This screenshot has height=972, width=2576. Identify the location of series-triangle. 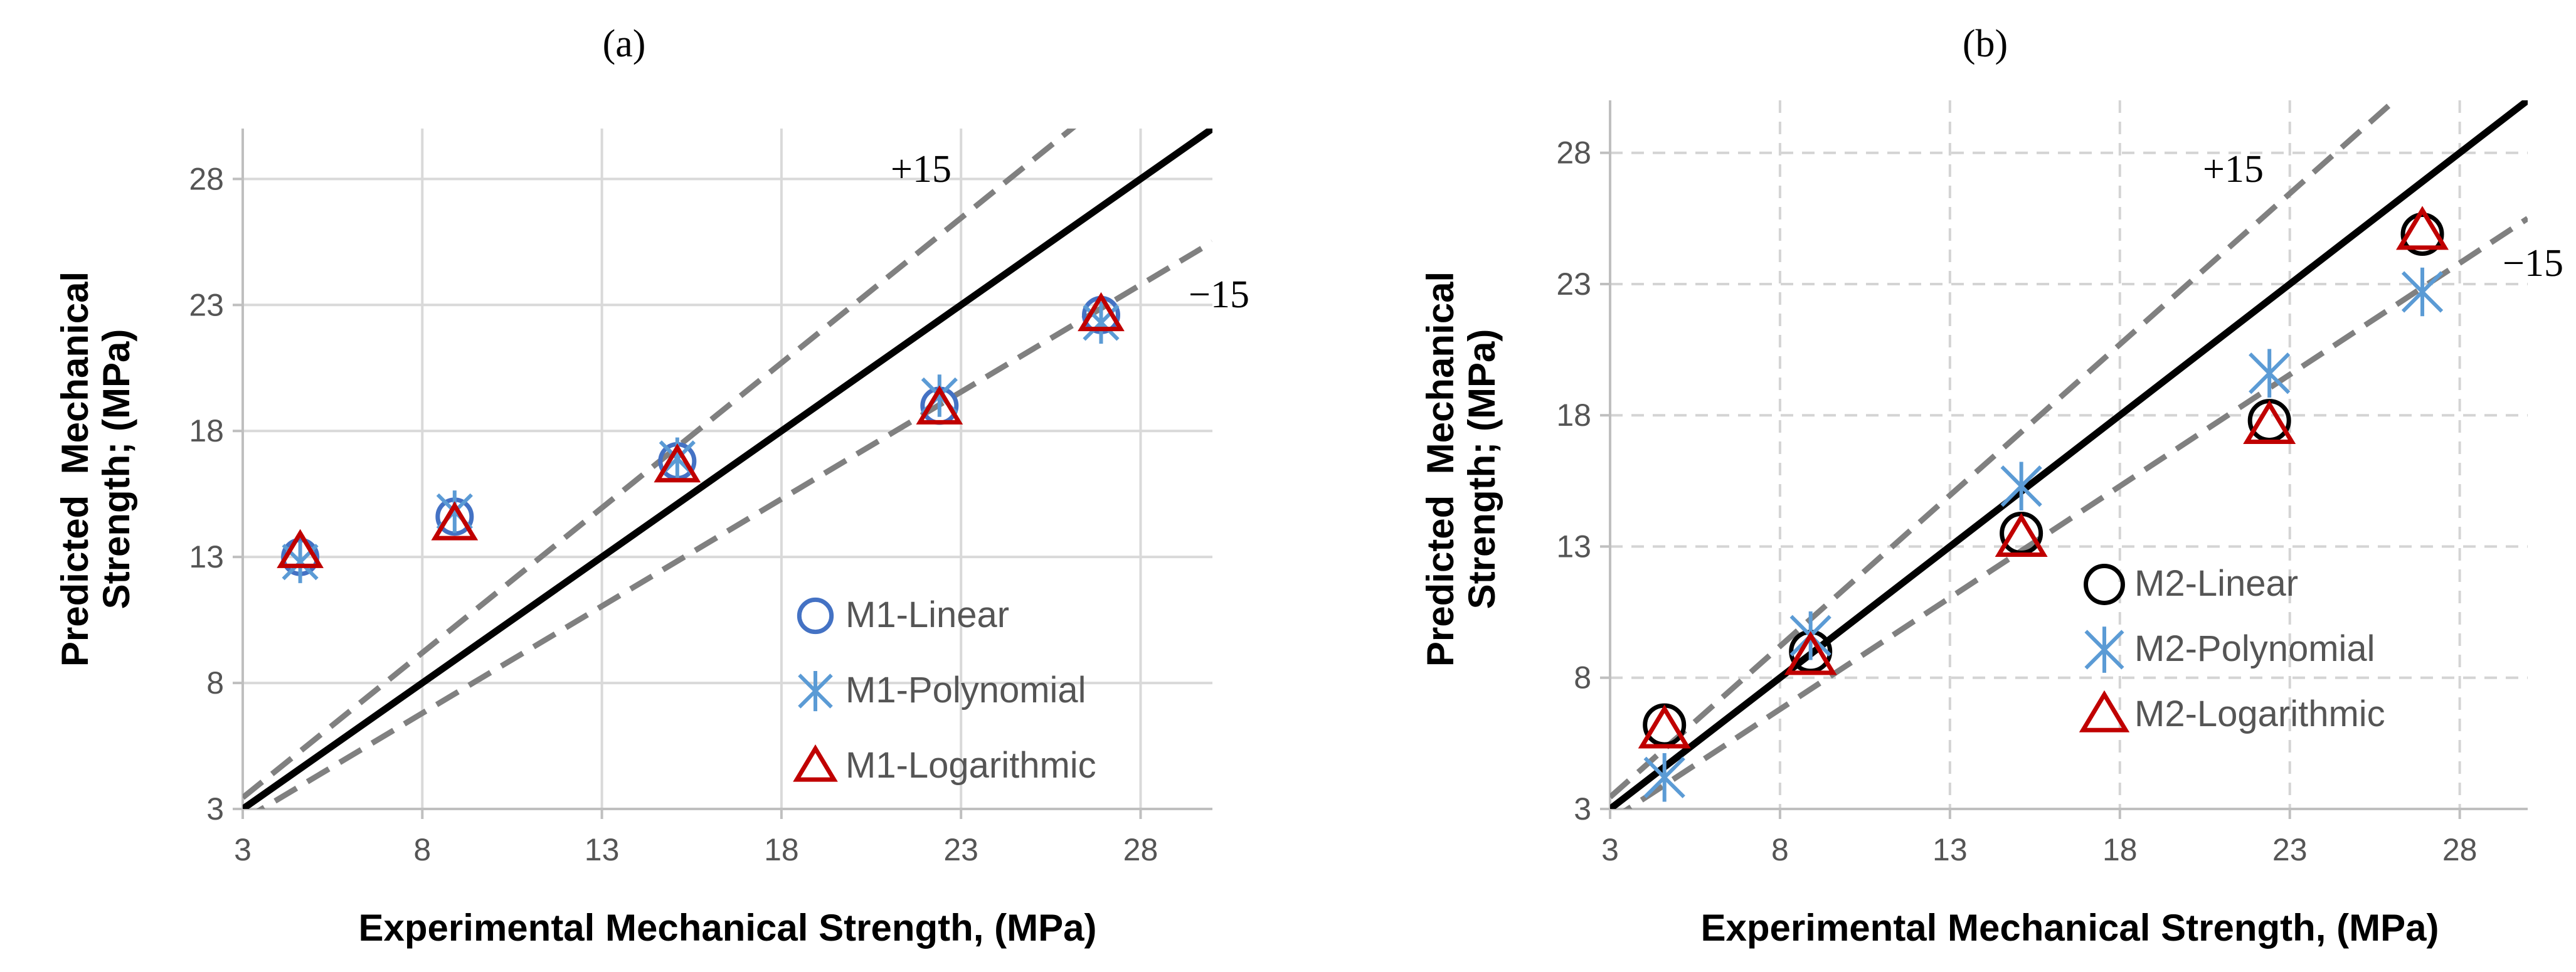
(701, 430).